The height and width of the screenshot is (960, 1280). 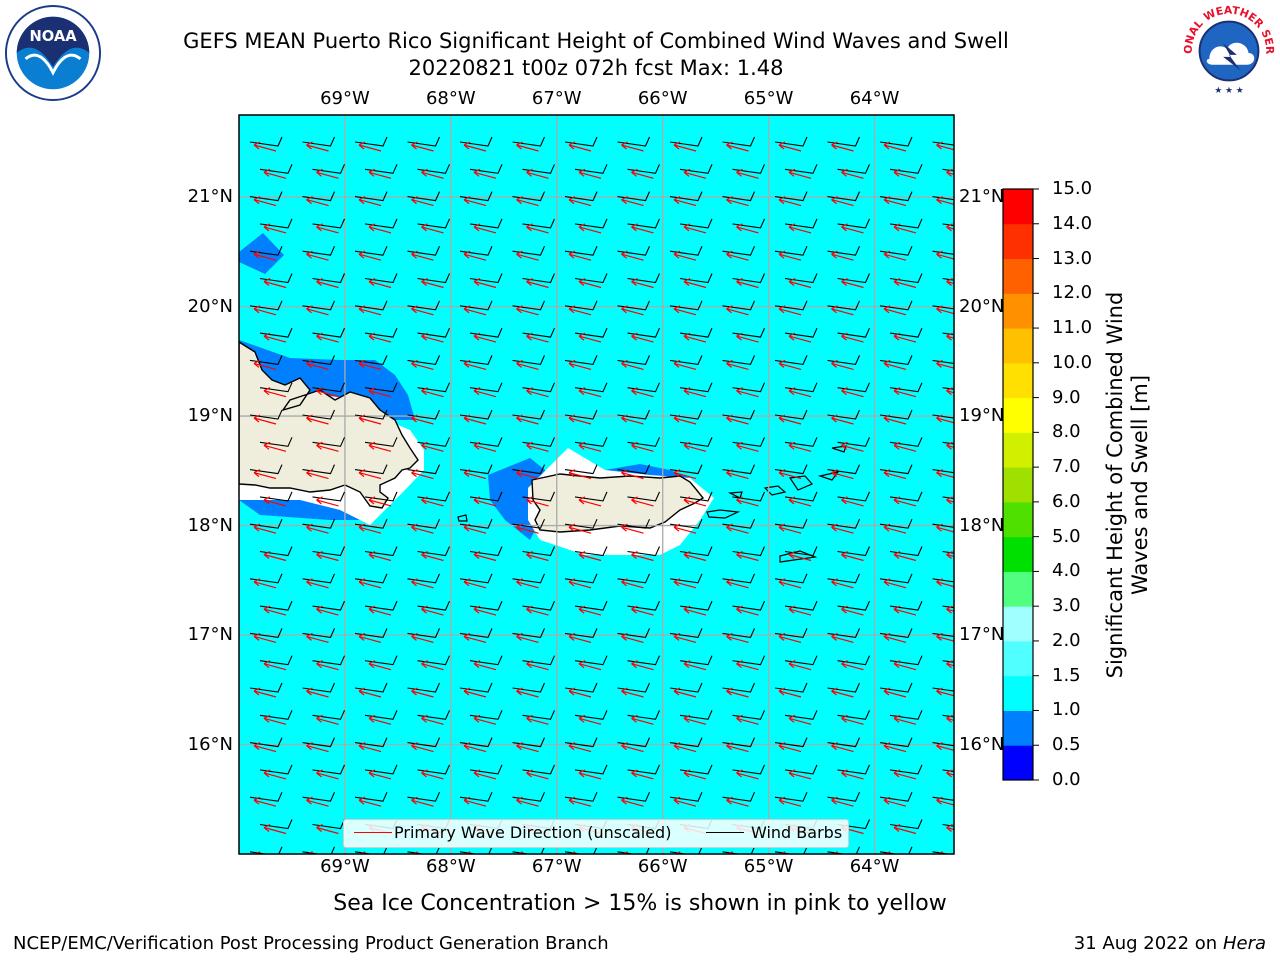 I want to click on colorbar-tick-label: 11.0, so click(x=1072, y=328).